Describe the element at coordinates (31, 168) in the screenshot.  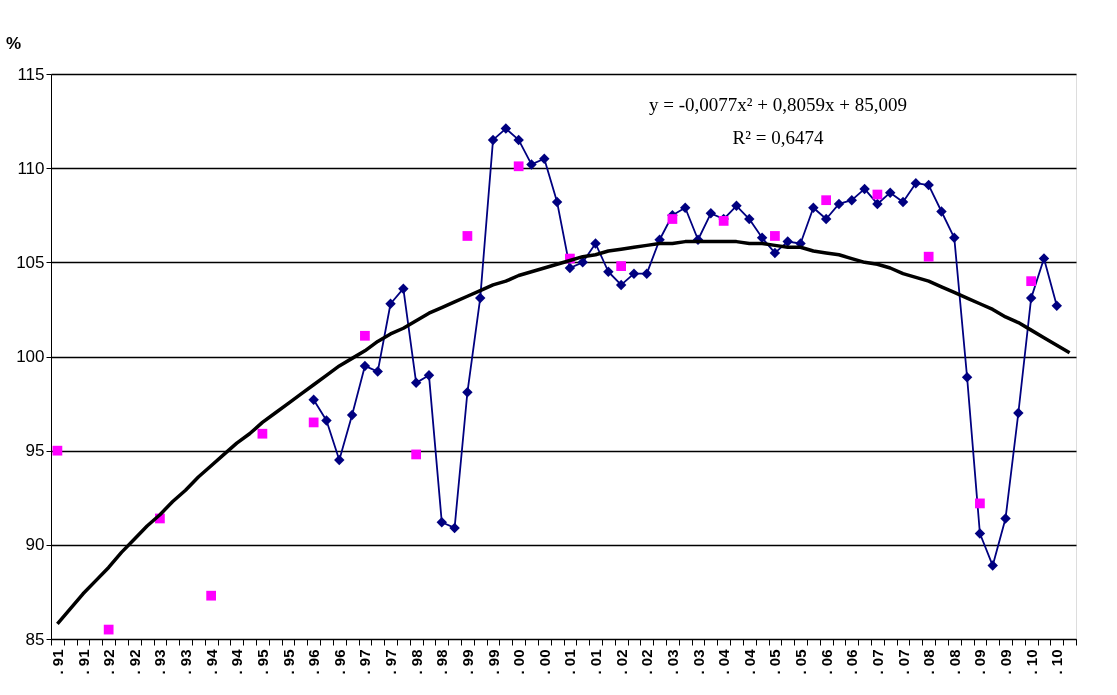
I see `y-tick-label: 110` at that location.